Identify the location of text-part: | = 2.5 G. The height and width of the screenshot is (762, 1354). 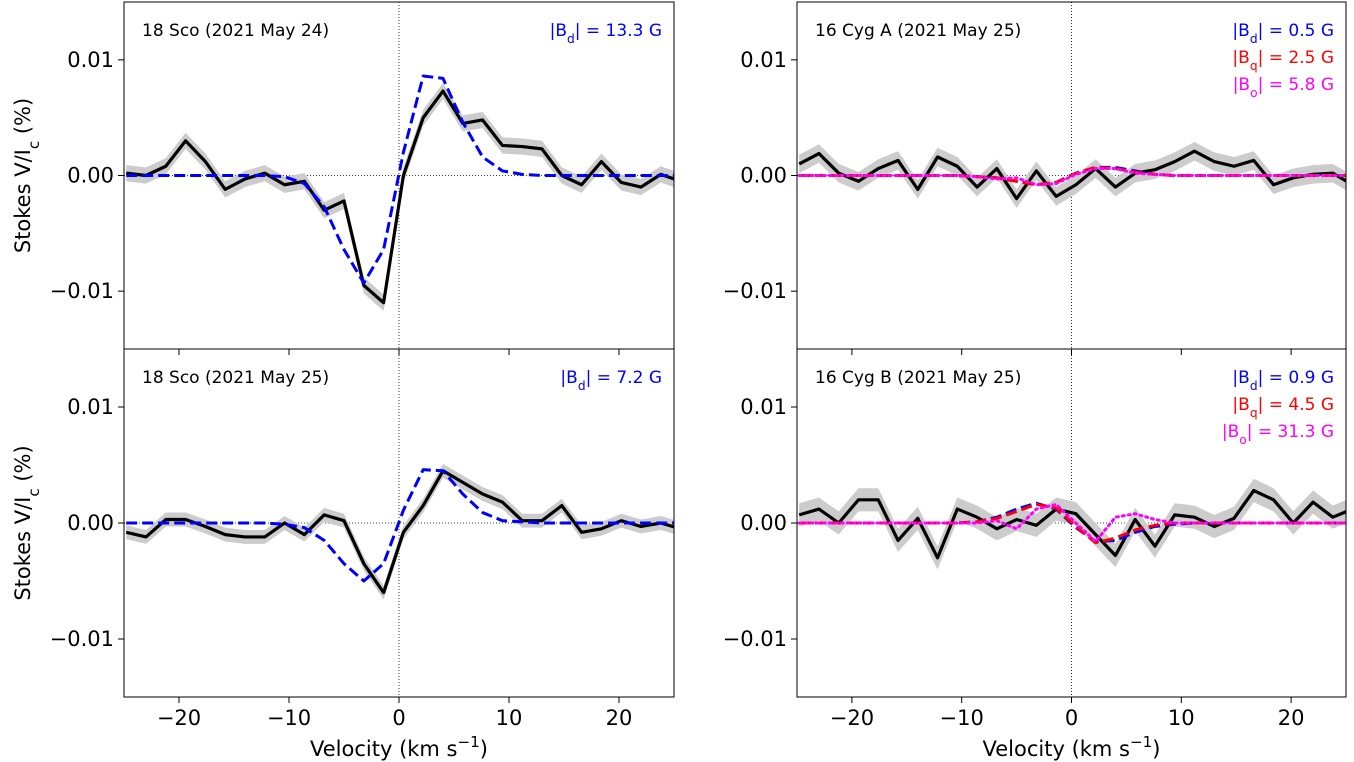
(1296, 58).